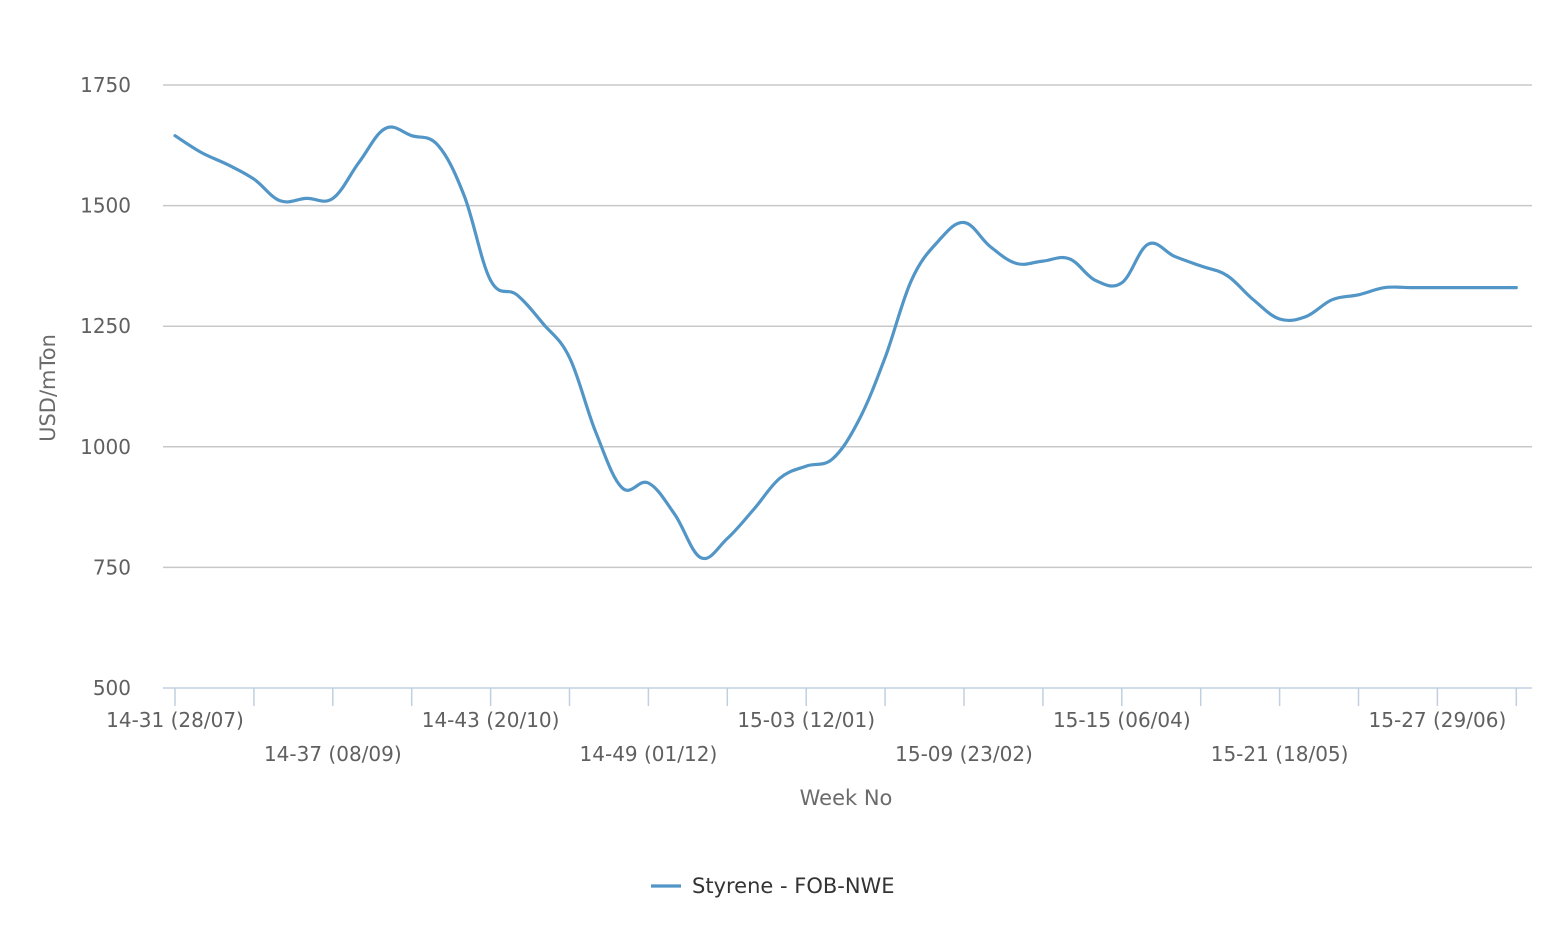 Image resolution: width=1552 pixels, height=930 pixels. What do you see at coordinates (112, 688) in the screenshot?
I see `y-tick-label: 500` at bounding box center [112, 688].